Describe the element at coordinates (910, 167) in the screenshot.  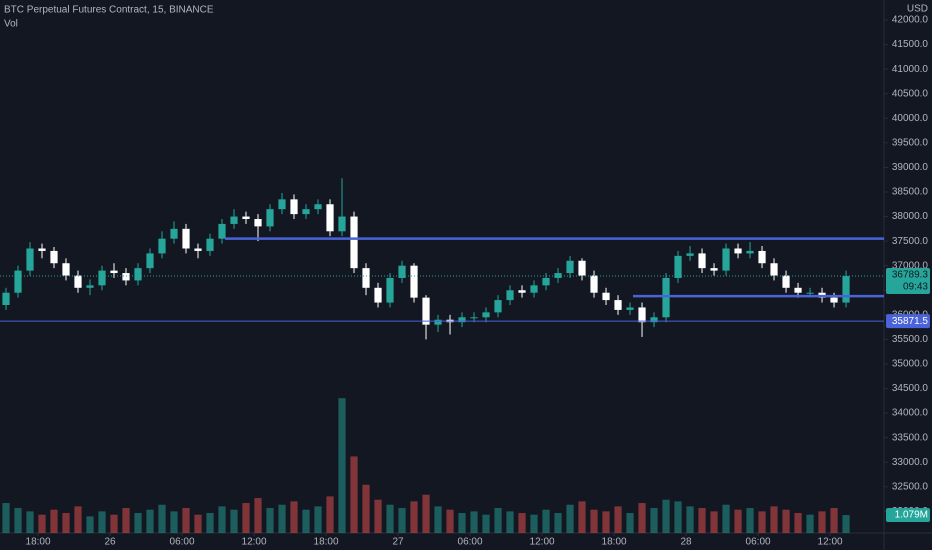
I see `y-tick-label: 39000.0` at that location.